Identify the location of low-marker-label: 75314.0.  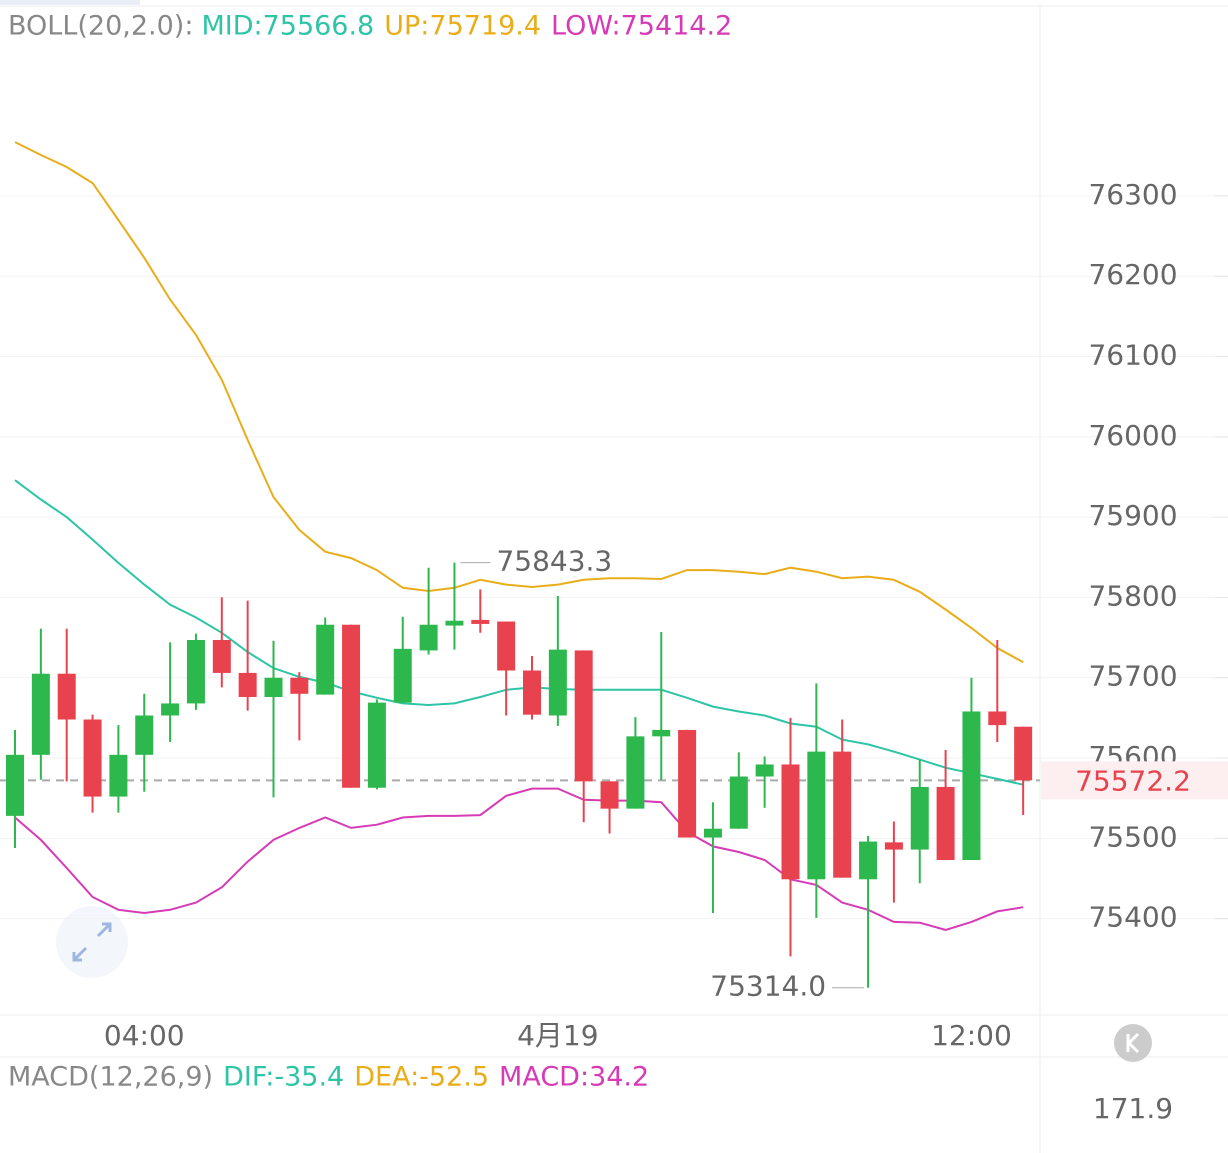
(768, 986).